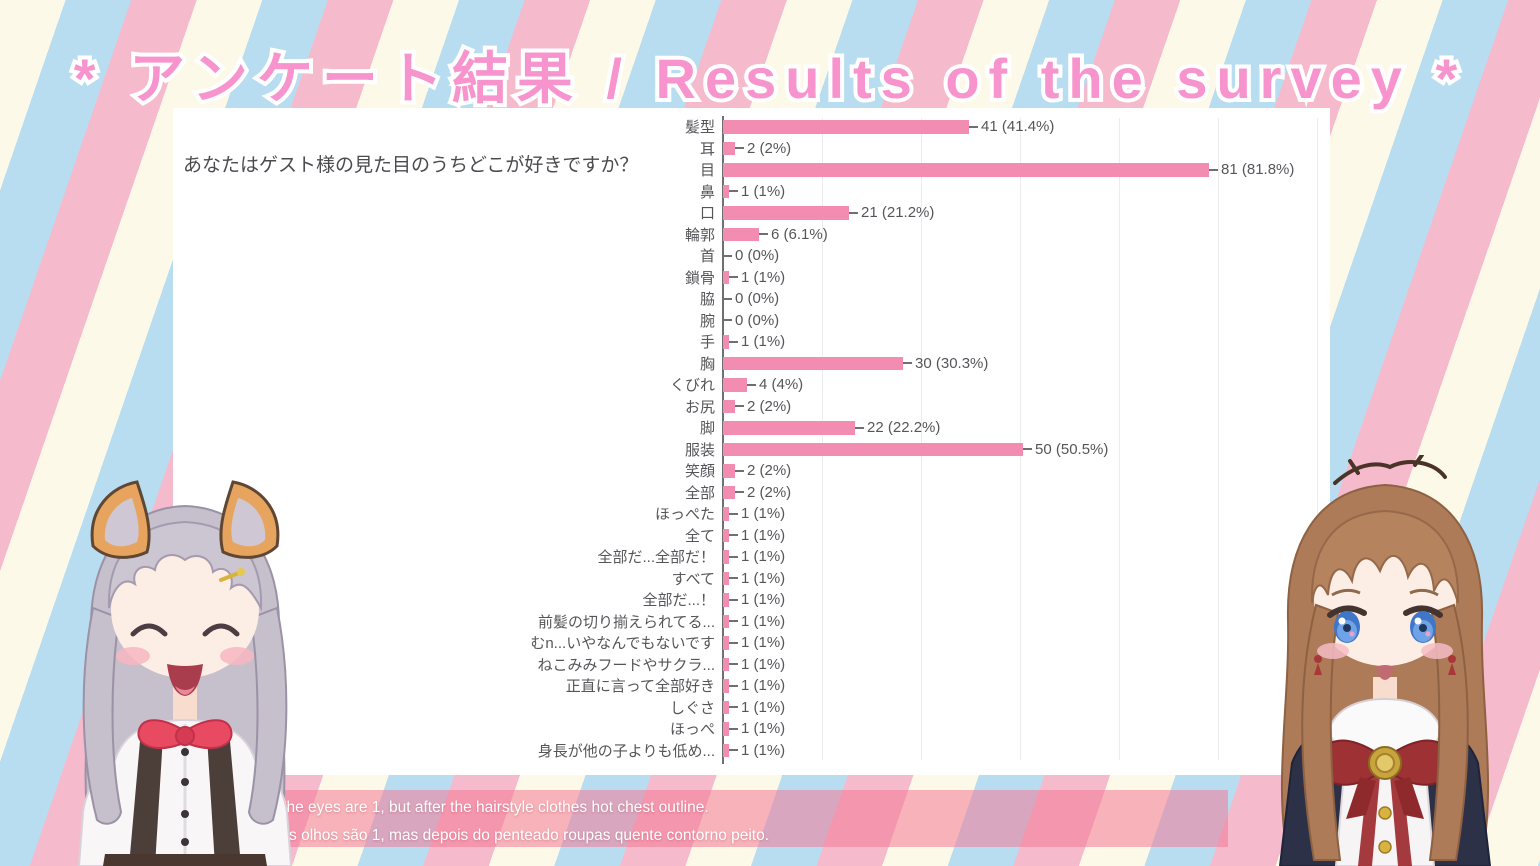  I want to click on chart-row: お尻 2 (2%), so click(751, 407).